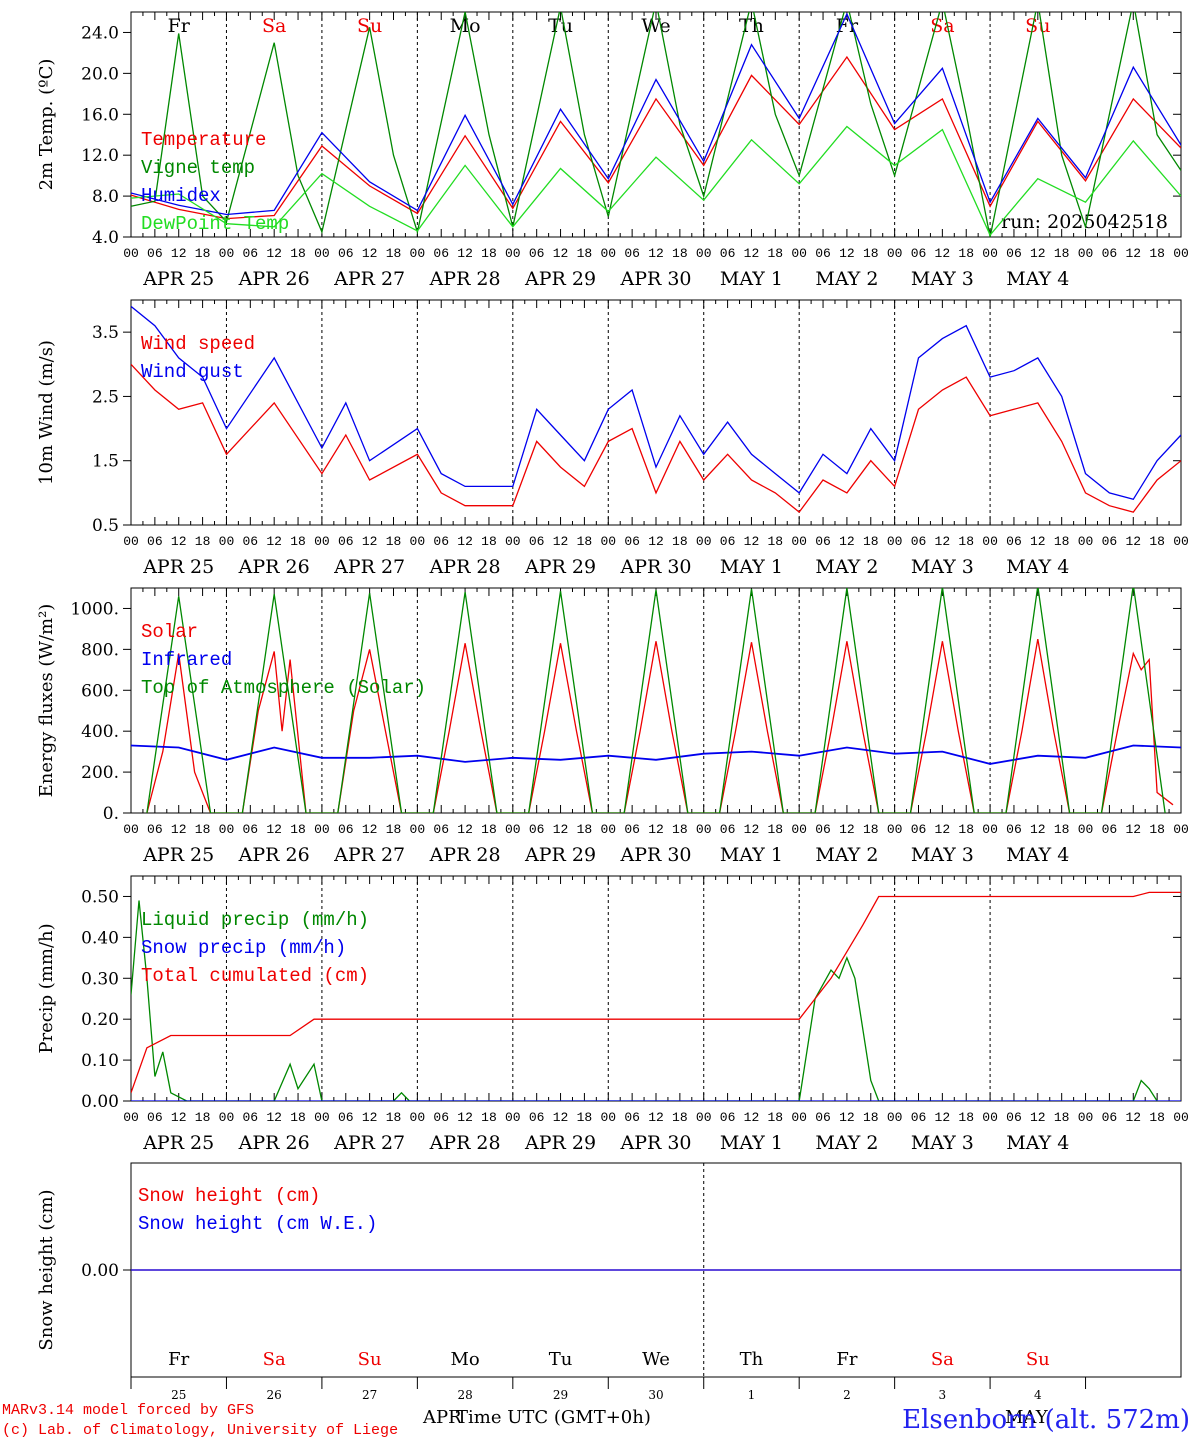  Describe the element at coordinates (846, 567) in the screenshot. I see `date-label: MAY 2` at that location.